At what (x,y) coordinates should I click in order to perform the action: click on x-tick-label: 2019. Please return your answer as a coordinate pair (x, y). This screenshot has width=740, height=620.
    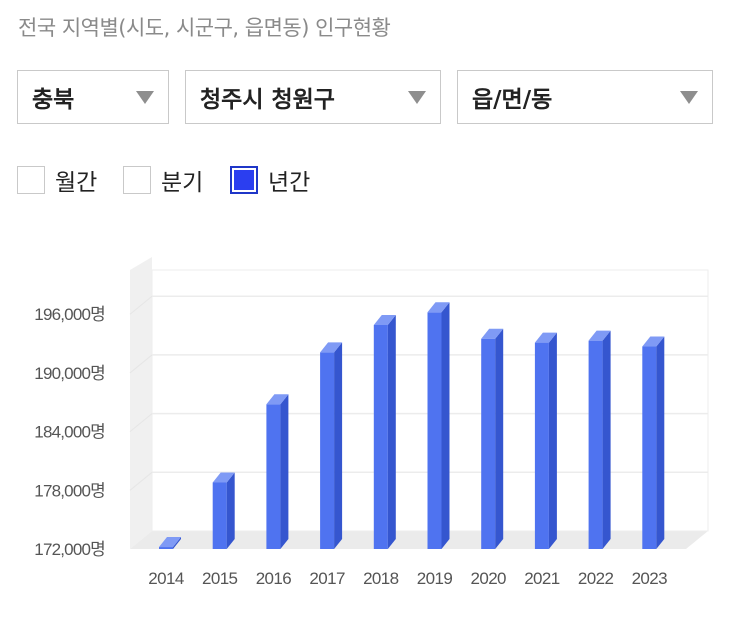
    Looking at the image, I should click on (435, 578).